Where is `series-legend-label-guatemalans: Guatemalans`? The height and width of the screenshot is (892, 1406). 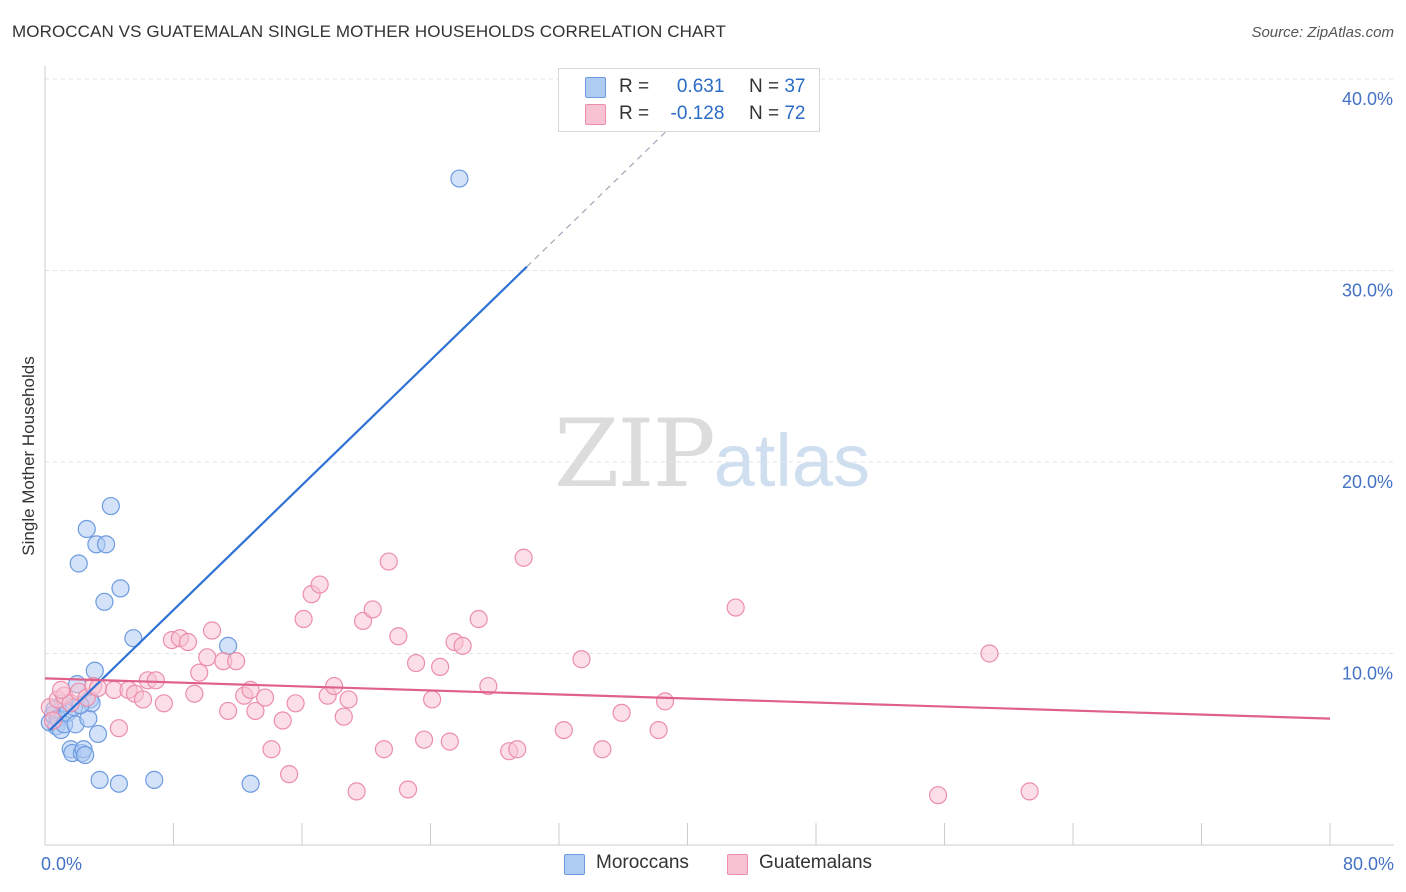 series-legend-label-guatemalans: Guatemalans is located at coordinates (816, 862).